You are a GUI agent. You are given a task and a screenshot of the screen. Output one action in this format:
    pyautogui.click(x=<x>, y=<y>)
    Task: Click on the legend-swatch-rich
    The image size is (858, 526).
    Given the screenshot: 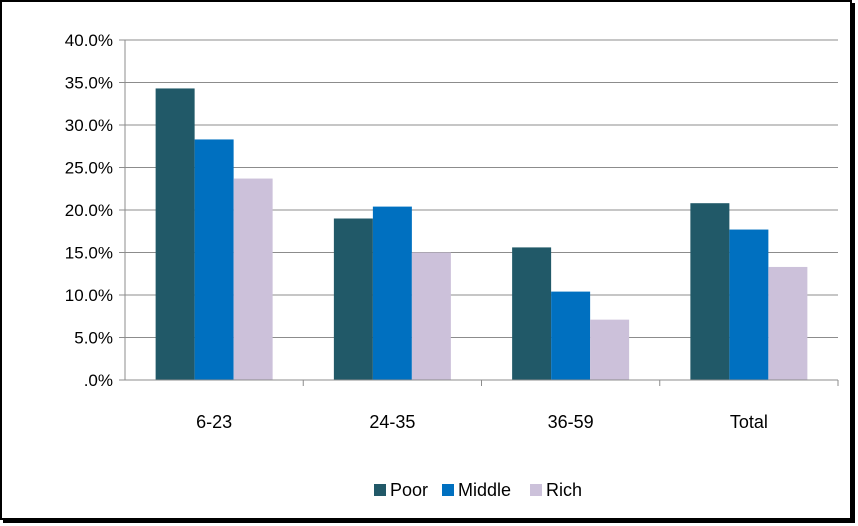 What is the action you would take?
    pyautogui.click(x=536, y=490)
    